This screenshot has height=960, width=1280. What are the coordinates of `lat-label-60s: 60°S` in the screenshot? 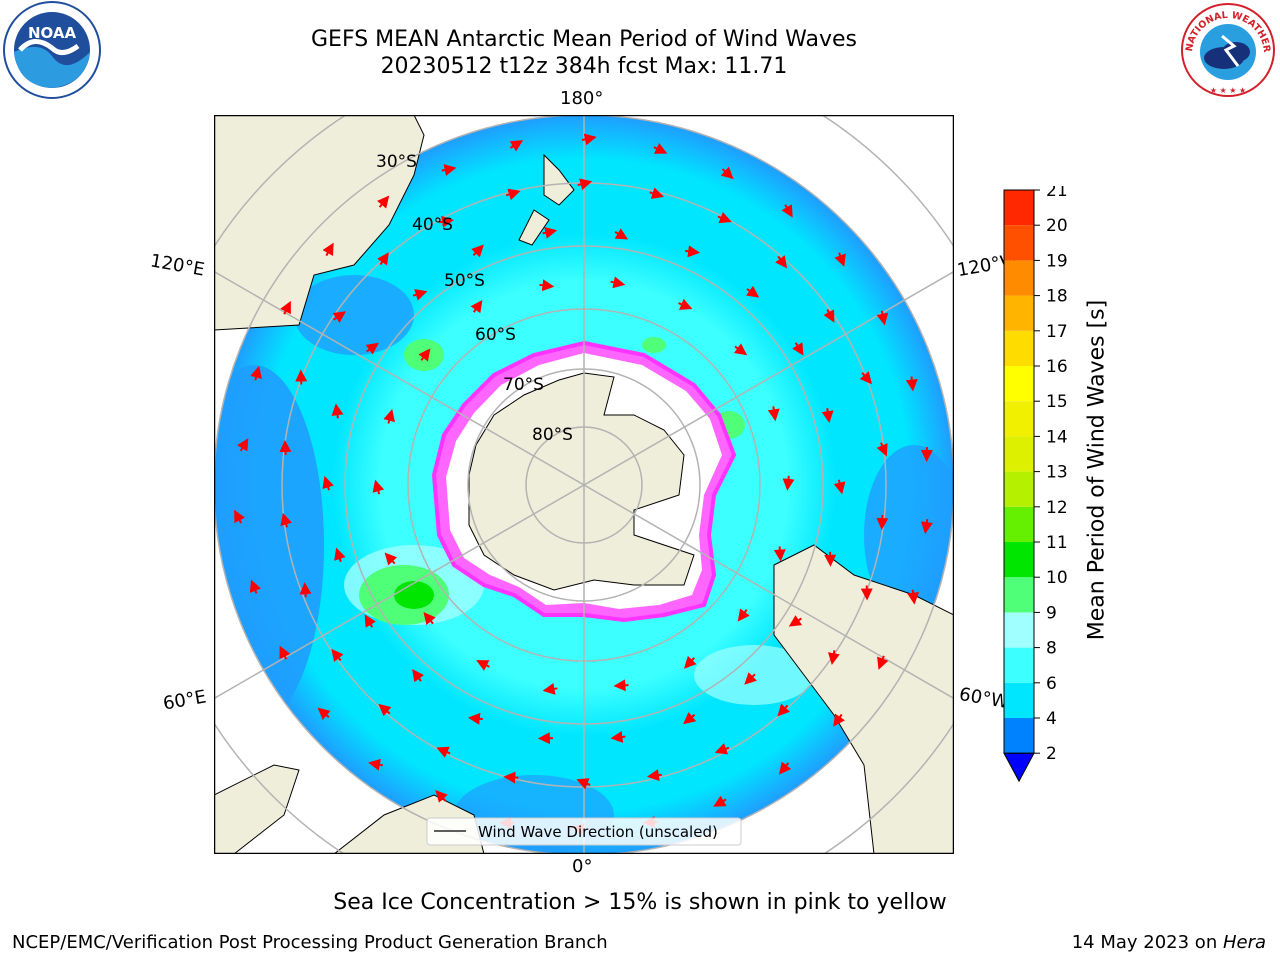 It's located at (495, 335).